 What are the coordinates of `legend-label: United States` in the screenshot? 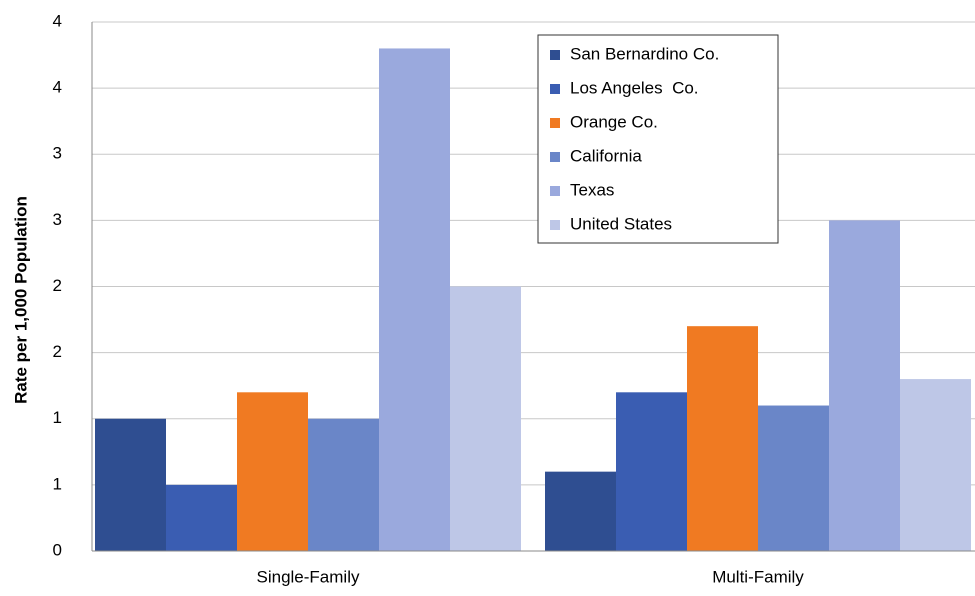 It's located at (621, 223).